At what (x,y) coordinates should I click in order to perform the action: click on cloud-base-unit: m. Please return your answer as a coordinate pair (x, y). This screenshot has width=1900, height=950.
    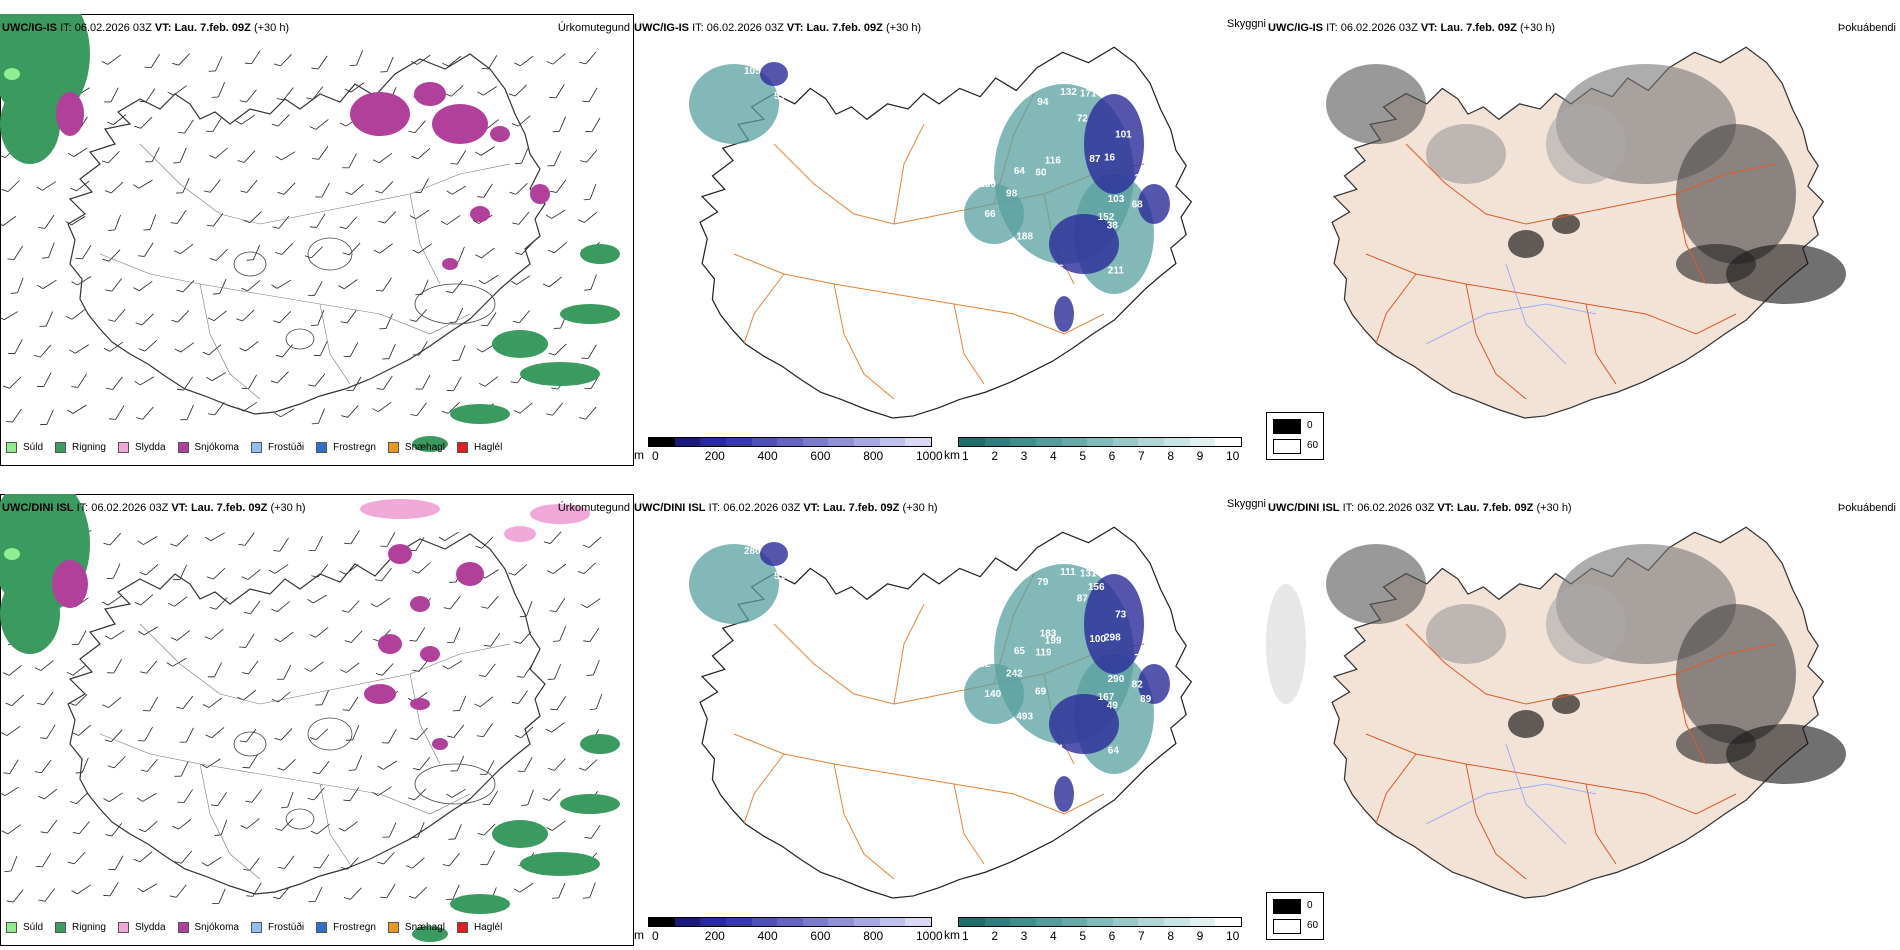
    Looking at the image, I should click on (639, 935).